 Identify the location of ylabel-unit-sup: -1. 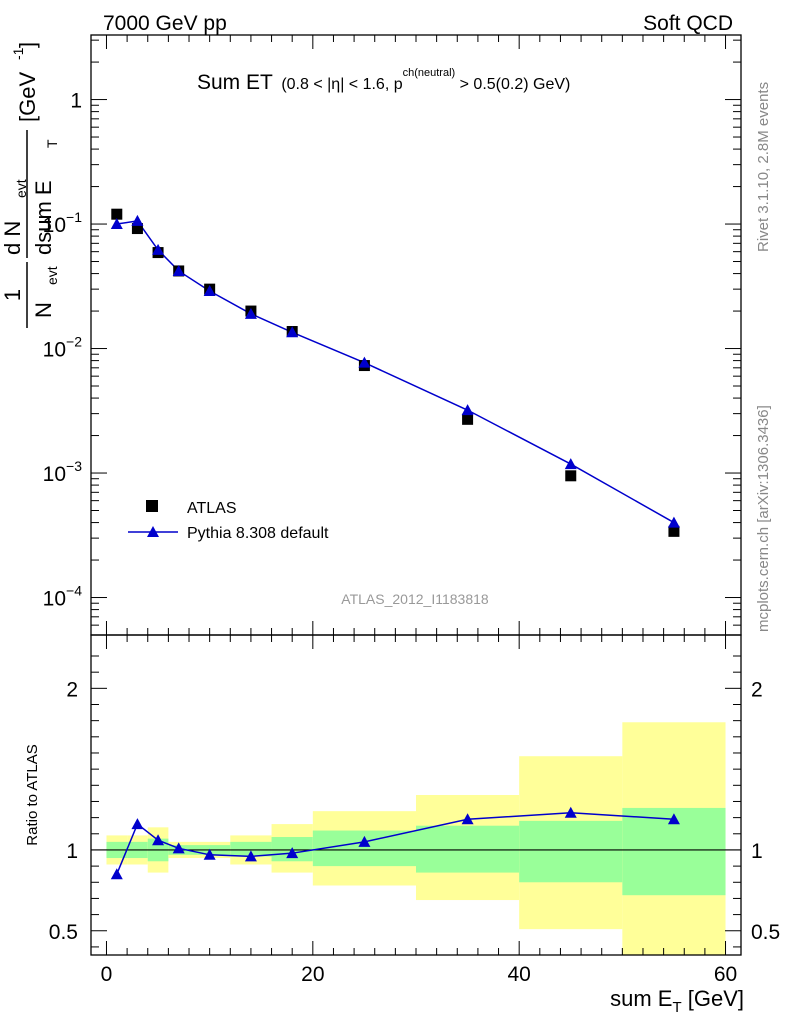
(18, 53).